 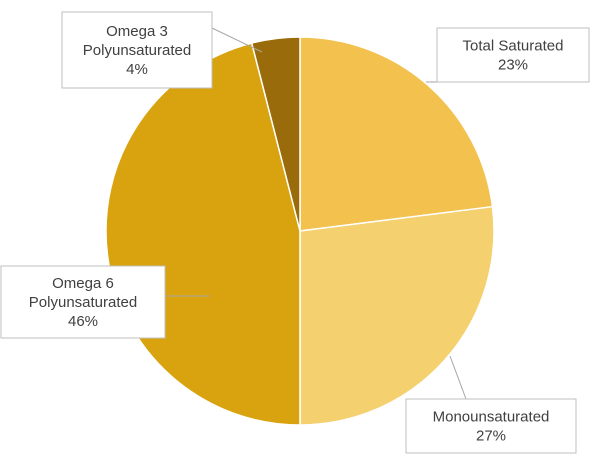 What do you see at coordinates (237, 40) in the screenshot?
I see `leader-line-omega-3-polyunsaturated` at bounding box center [237, 40].